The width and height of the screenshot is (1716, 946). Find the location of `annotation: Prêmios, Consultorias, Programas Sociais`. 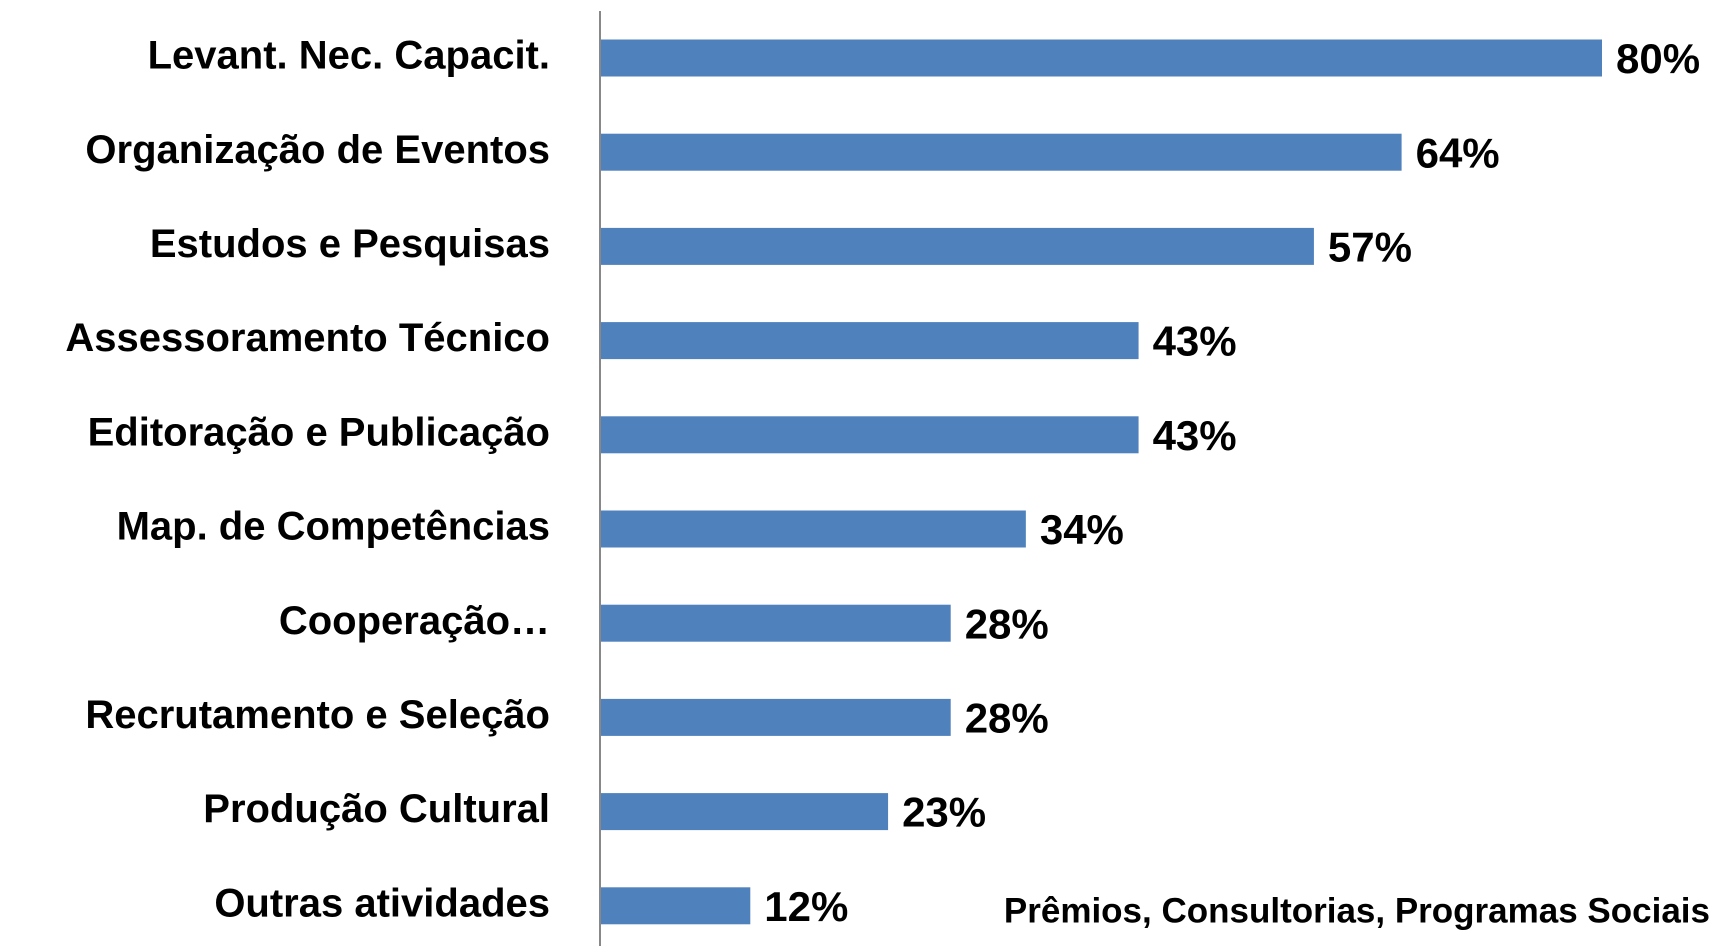

annotation: Prêmios, Consultorias, Programas Sociais is located at coordinates (1357, 910).